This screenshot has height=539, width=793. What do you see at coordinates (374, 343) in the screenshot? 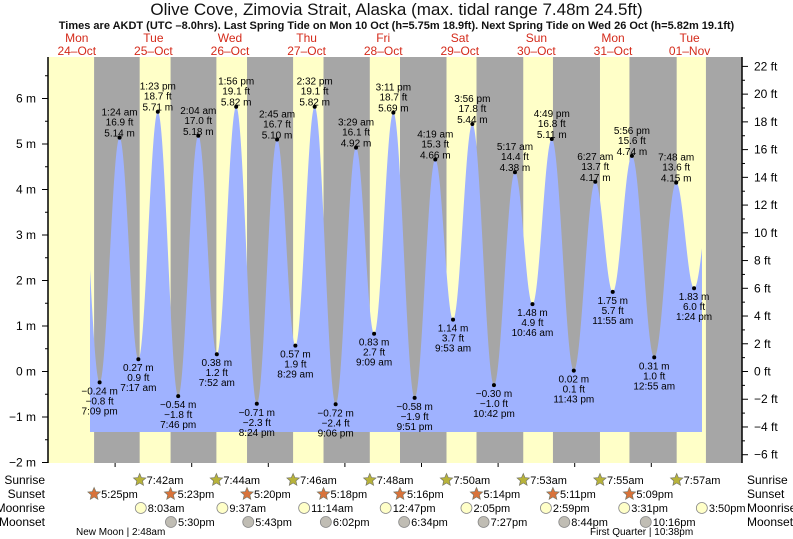
I see `tide-height-m: 0.83 m` at bounding box center [374, 343].